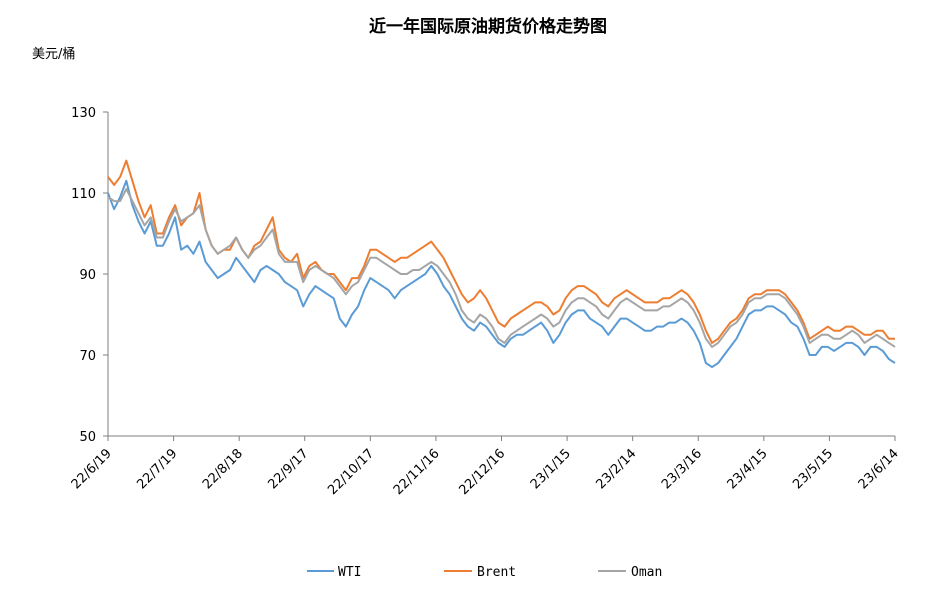 The width and height of the screenshot is (937, 601). I want to click on y-tick-label: 70, so click(87, 356).